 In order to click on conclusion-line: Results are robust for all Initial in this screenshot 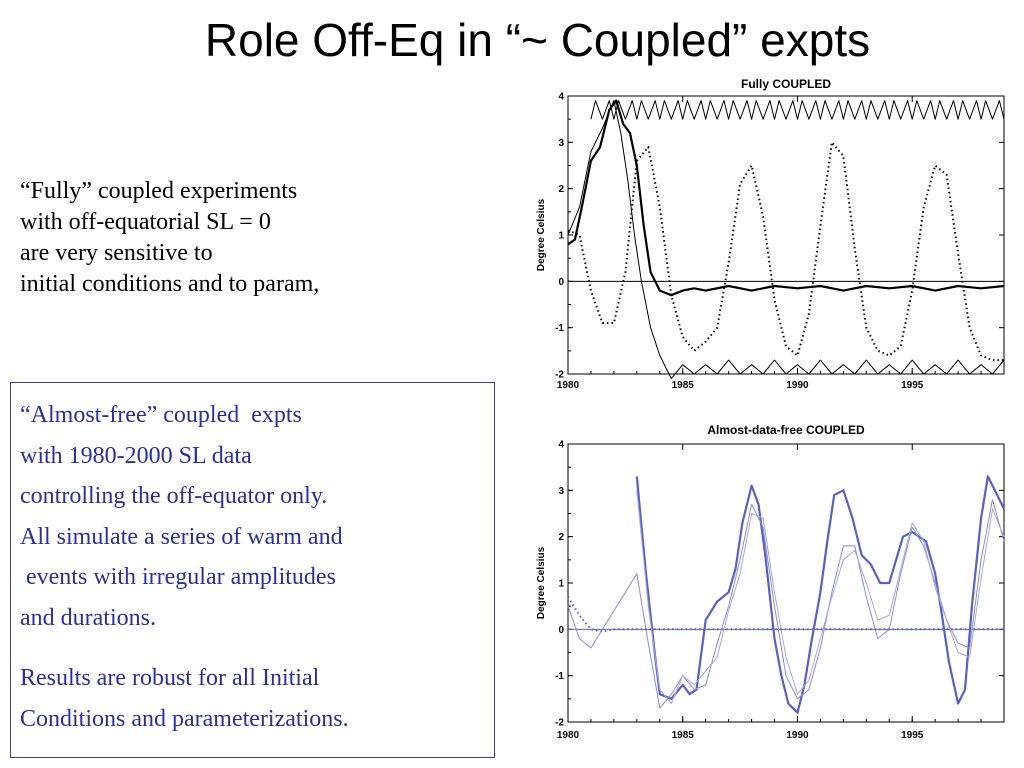, I will do `click(170, 678)`.